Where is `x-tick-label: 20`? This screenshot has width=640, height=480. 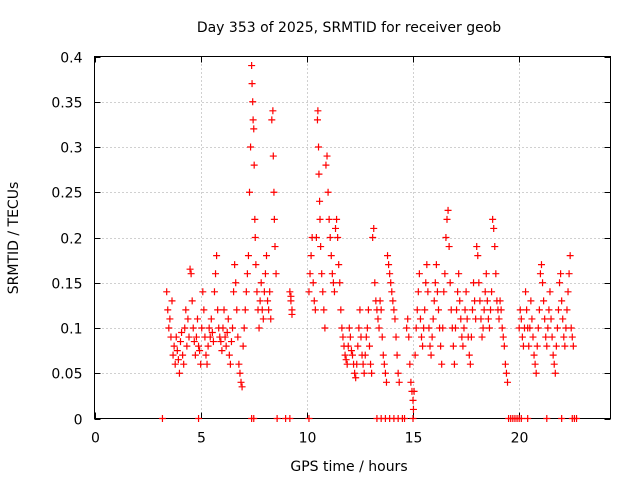 x-tick-label: 20 is located at coordinates (520, 439).